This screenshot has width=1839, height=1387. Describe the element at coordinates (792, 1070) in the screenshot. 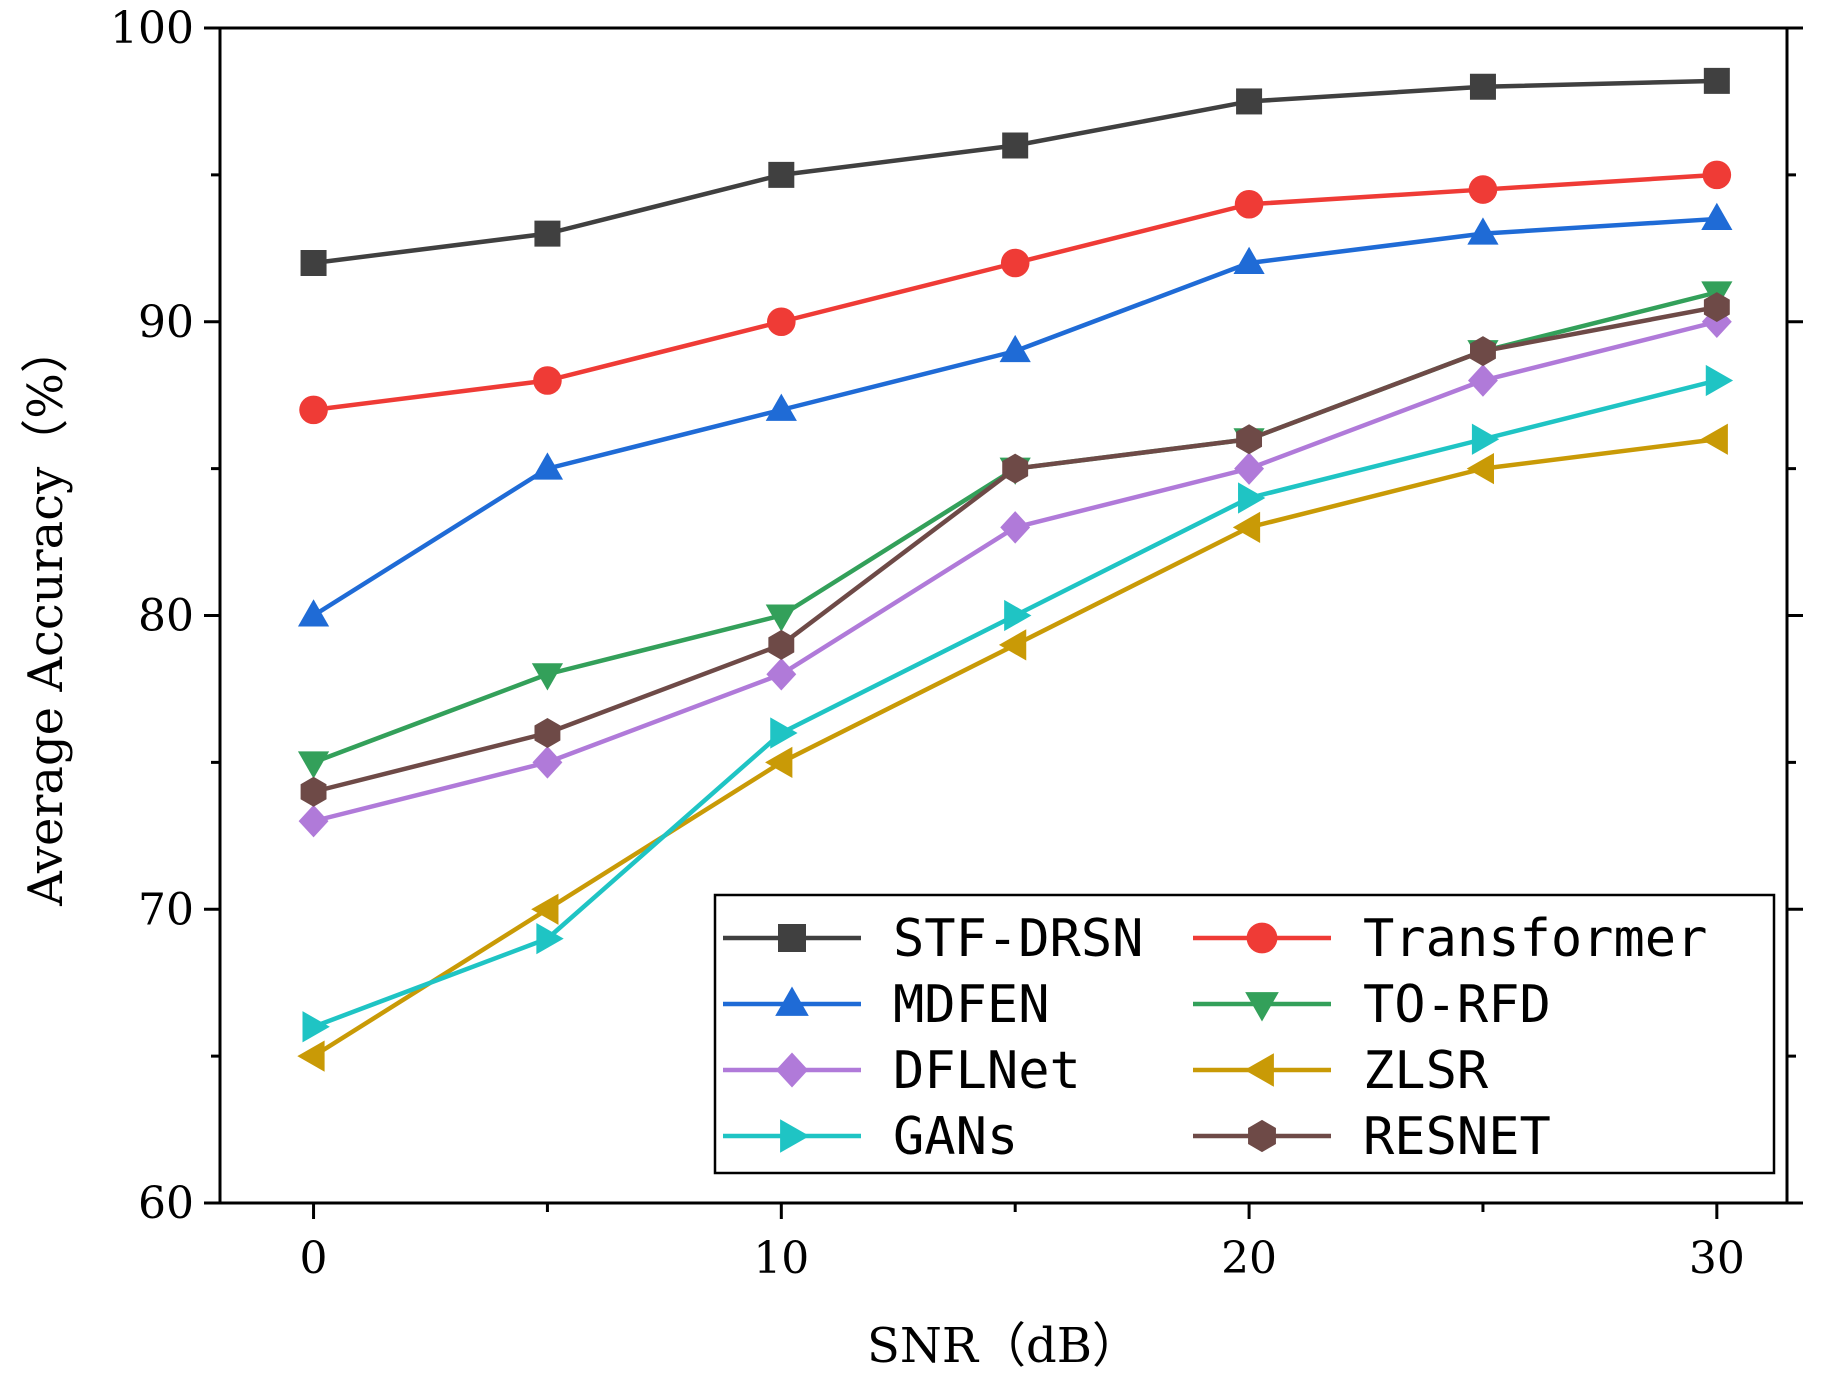

I see `legend-marker-dflnet` at that location.